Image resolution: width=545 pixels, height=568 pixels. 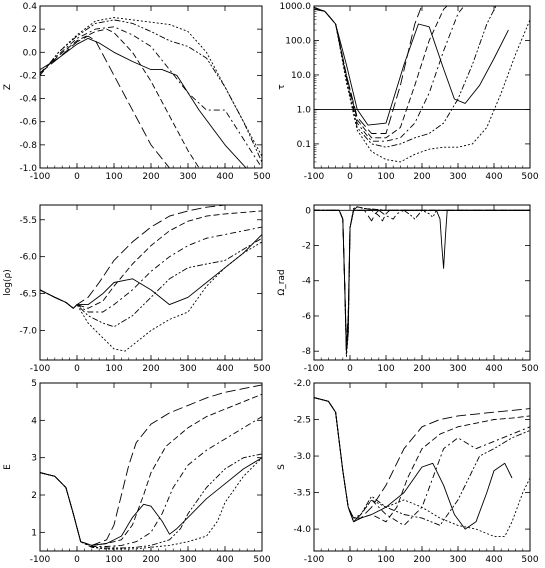 What do you see at coordinates (8, 467) in the screenshot?
I see `y-axis-label: E` at bounding box center [8, 467].